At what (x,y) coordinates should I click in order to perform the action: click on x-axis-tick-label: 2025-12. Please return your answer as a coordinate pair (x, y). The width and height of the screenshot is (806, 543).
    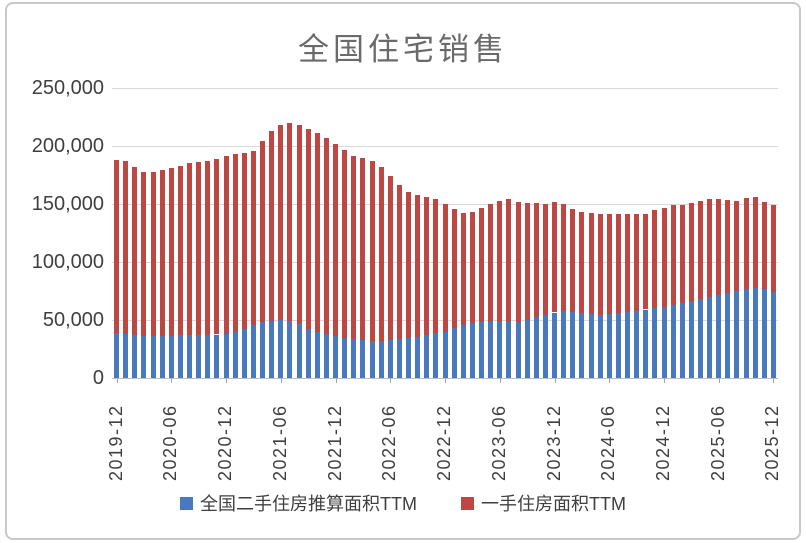
    Looking at the image, I should click on (772, 442).